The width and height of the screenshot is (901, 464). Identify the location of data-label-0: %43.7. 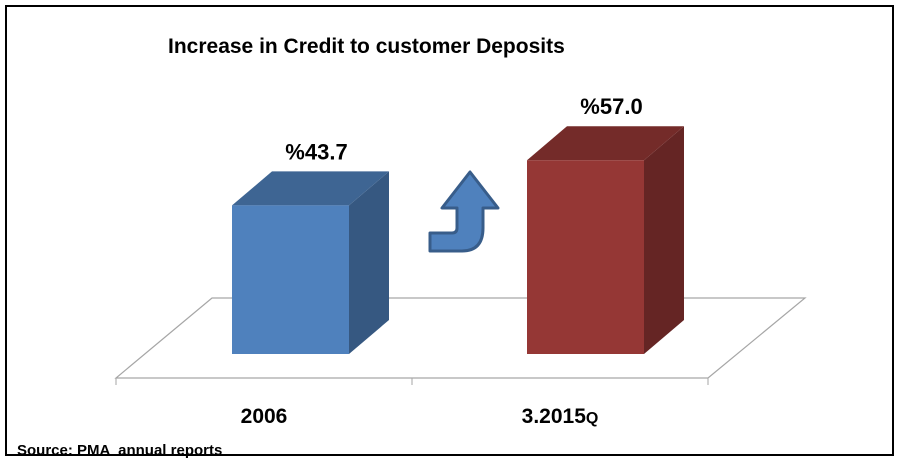
(316, 151).